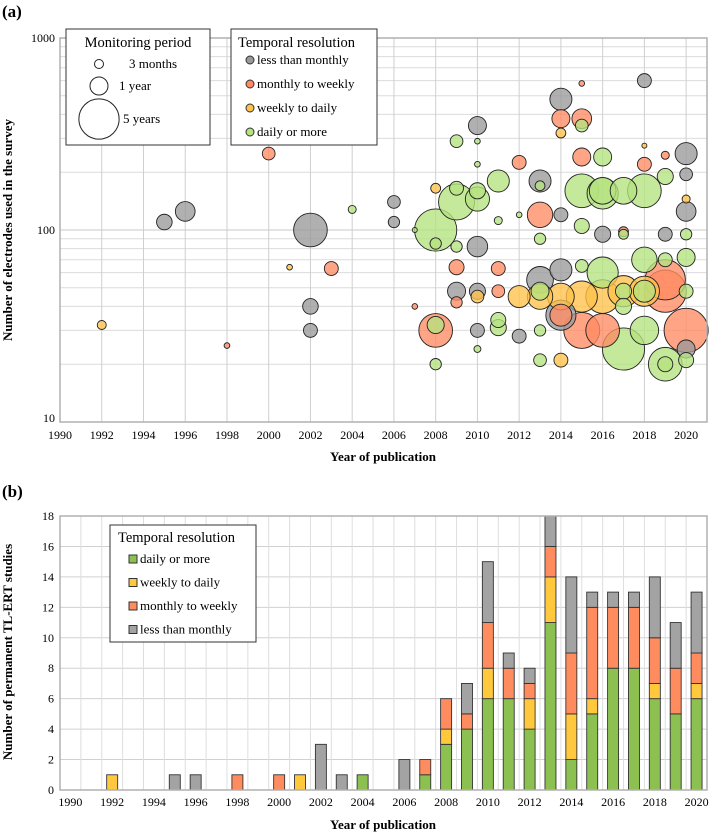 The image size is (709, 836). What do you see at coordinates (310, 435) in the screenshot?
I see `x-tick-label: 2002` at bounding box center [310, 435].